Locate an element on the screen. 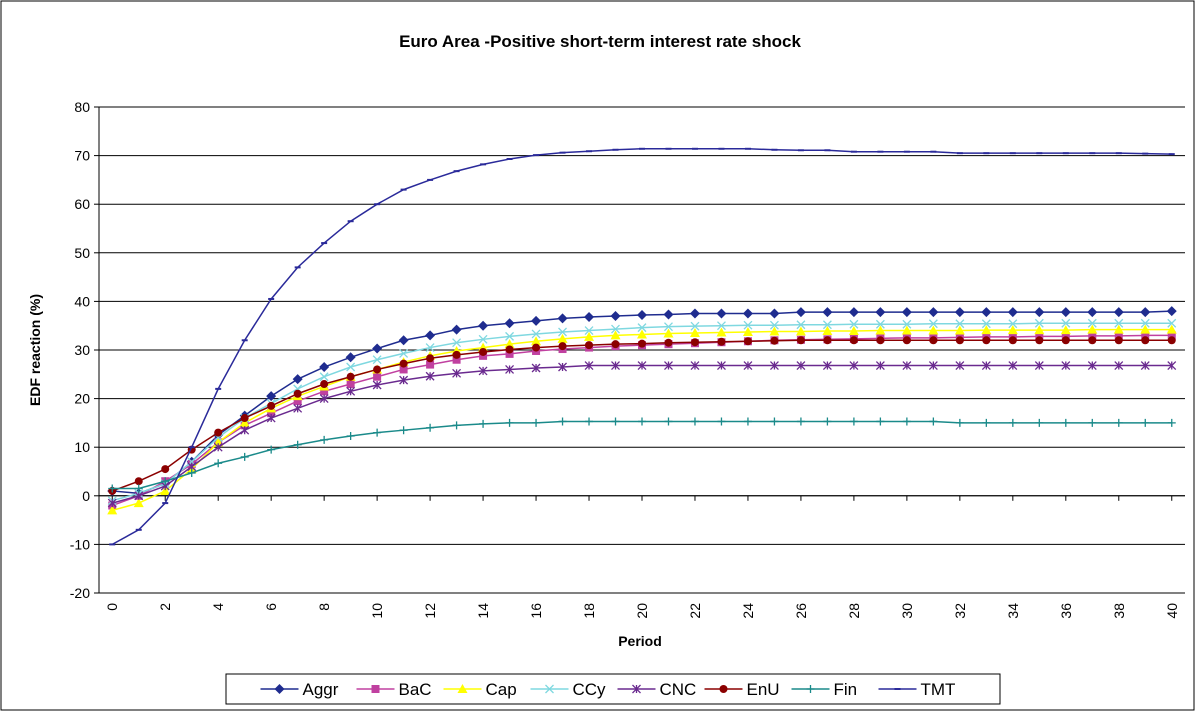 This screenshot has height=716, width=1195. legend-label: Aggr is located at coordinates (321, 689).